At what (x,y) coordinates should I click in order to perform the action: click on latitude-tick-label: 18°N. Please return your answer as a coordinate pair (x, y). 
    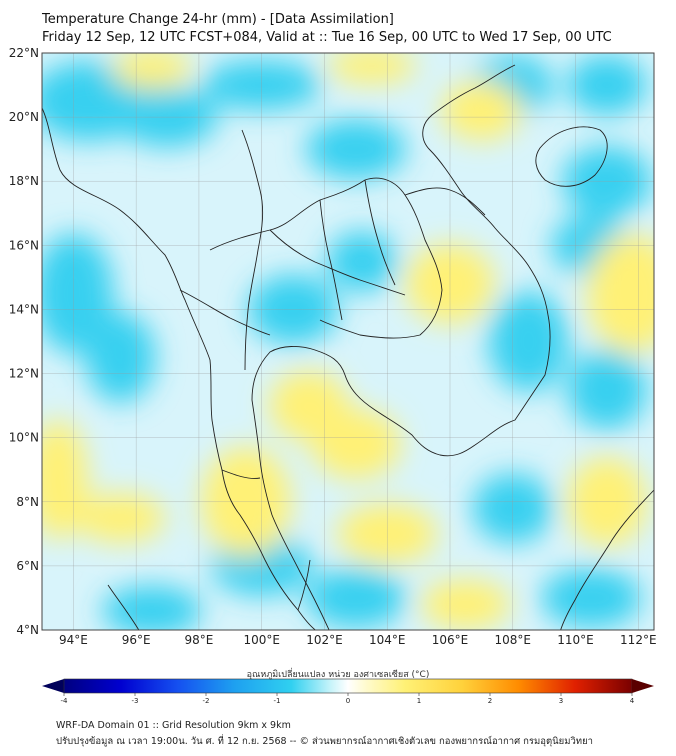
    Looking at the image, I should click on (24, 181).